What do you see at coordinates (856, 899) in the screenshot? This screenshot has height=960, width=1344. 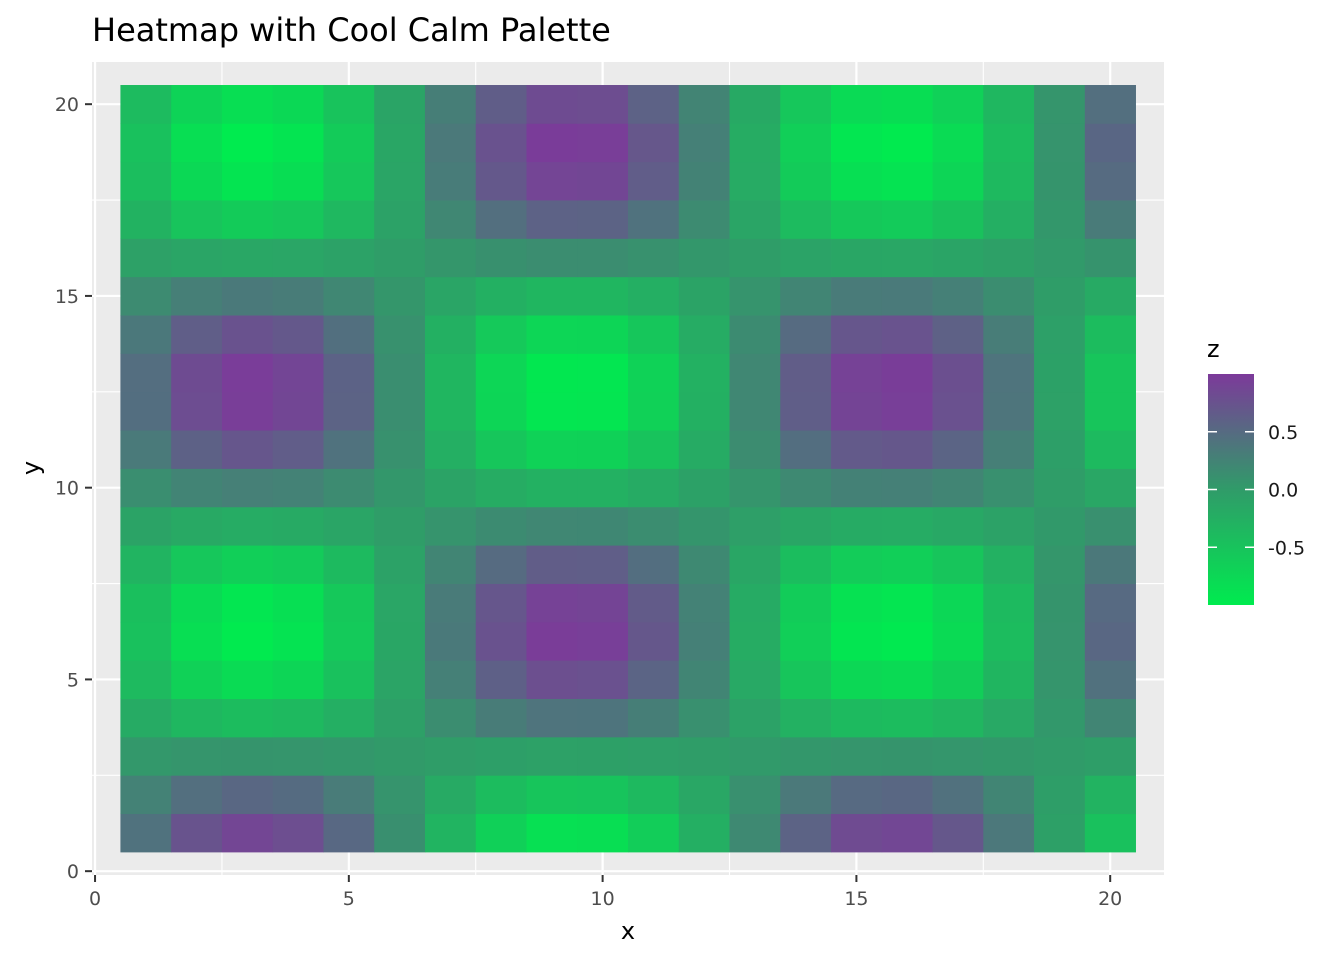 I see `x-tick-label: 15` at bounding box center [856, 899].